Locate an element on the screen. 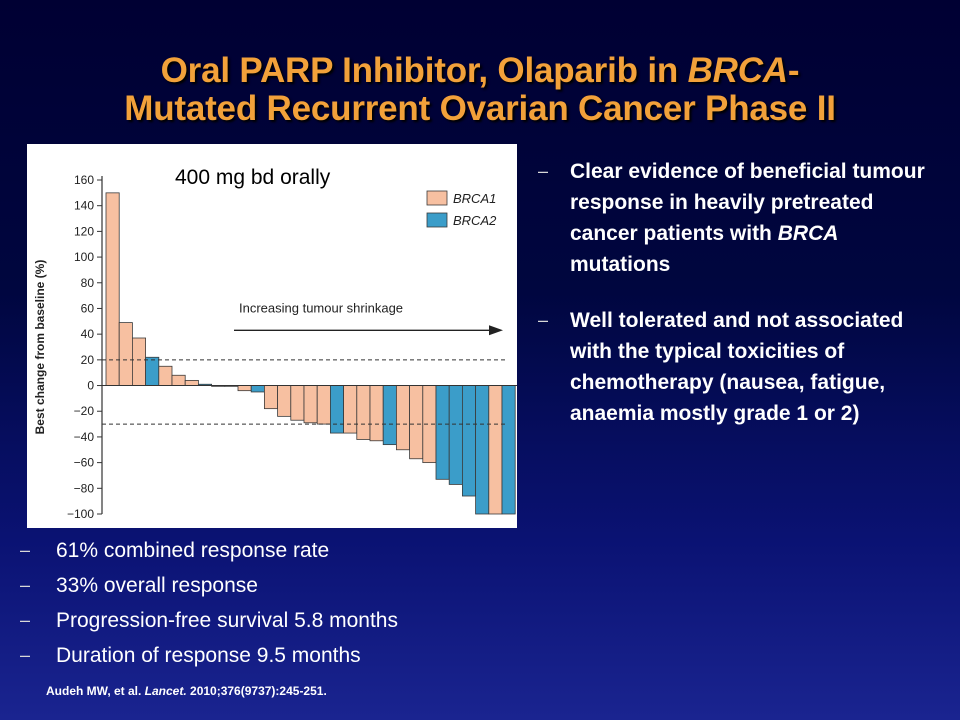 The height and width of the screenshot is (720, 960). legend-label-brca2: BRCA2 is located at coordinates (475, 220).